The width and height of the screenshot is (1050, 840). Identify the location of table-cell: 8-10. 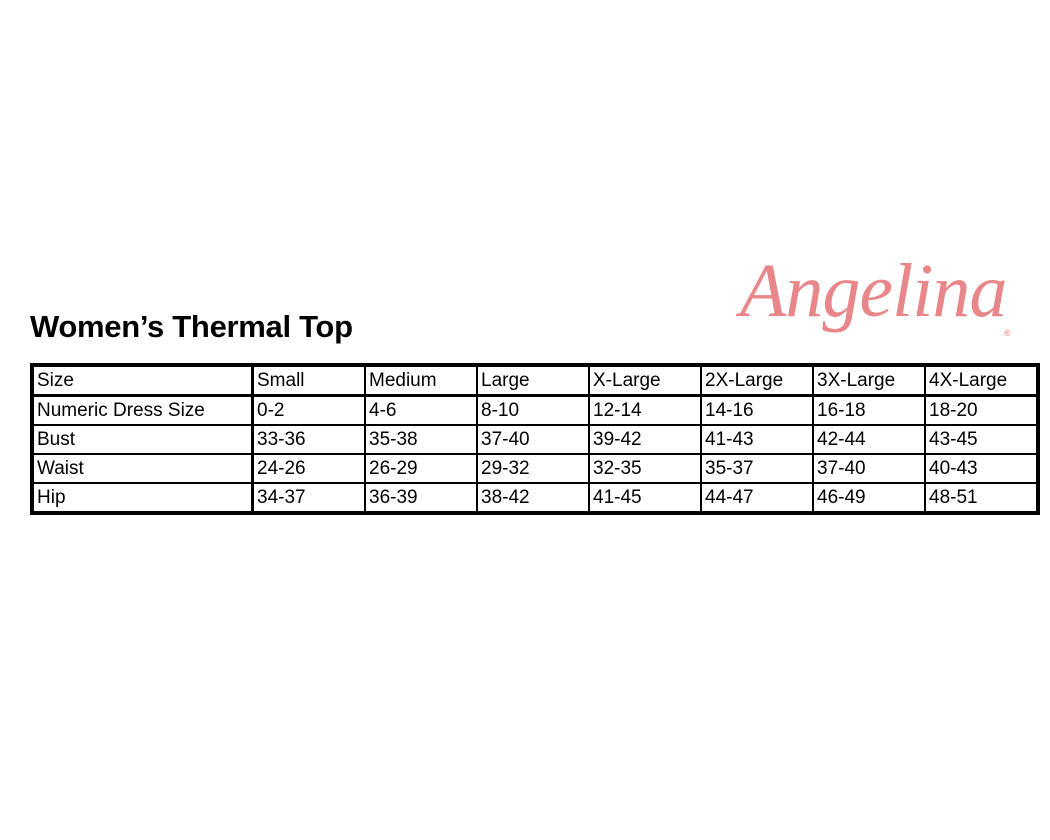
(533, 410).